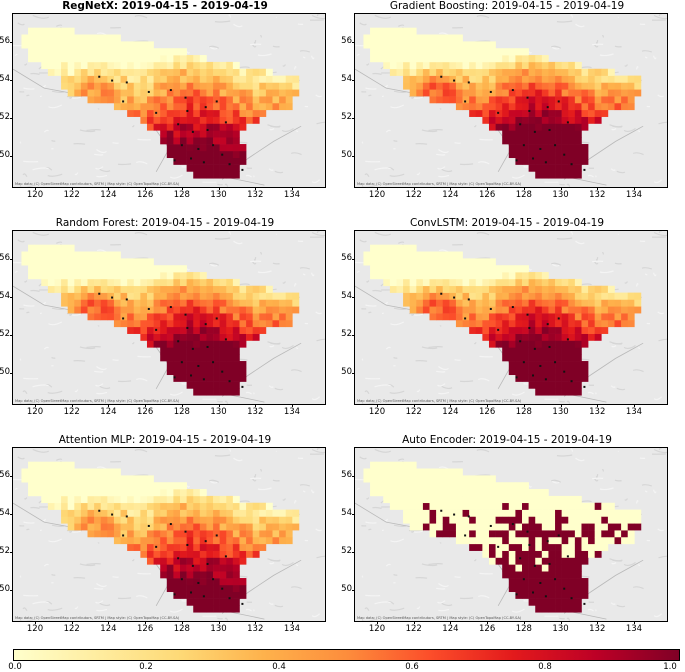 The image size is (685, 672). Describe the element at coordinates (171, 123) in the screenshot. I see `station-markers` at that location.